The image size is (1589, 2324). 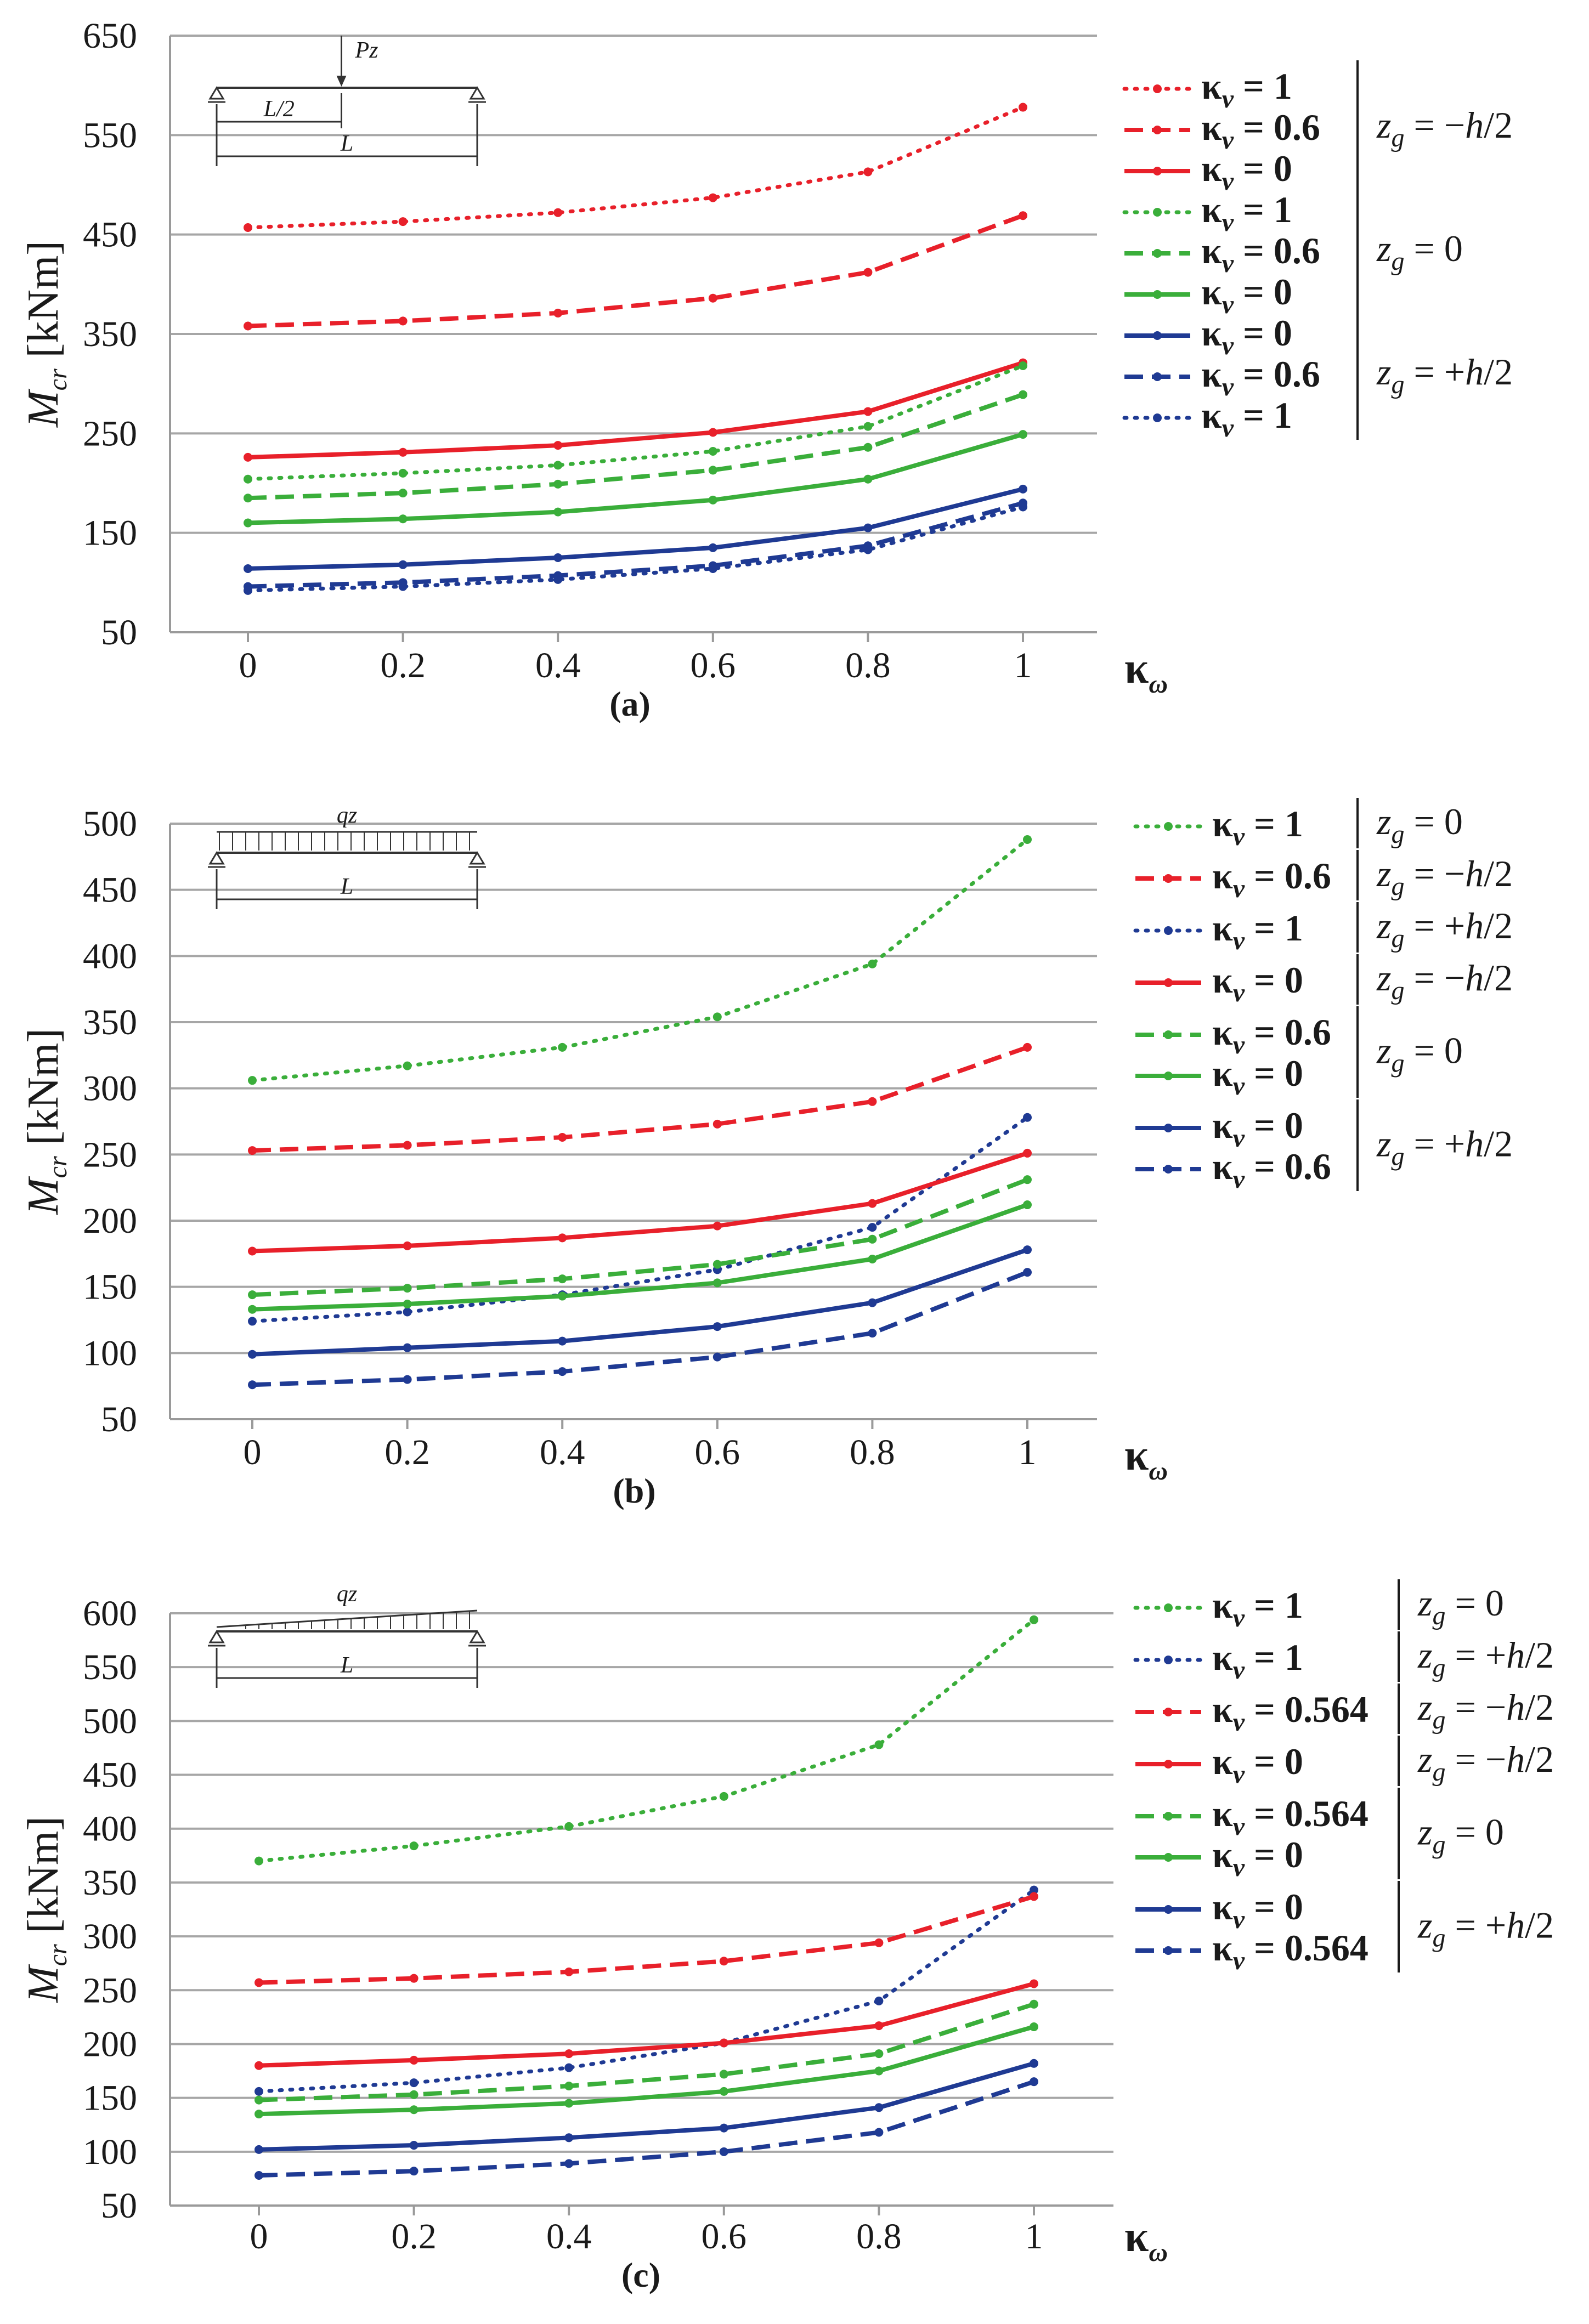 What do you see at coordinates (872, 1452) in the screenshot?
I see `x-tick-label: 0.8` at bounding box center [872, 1452].